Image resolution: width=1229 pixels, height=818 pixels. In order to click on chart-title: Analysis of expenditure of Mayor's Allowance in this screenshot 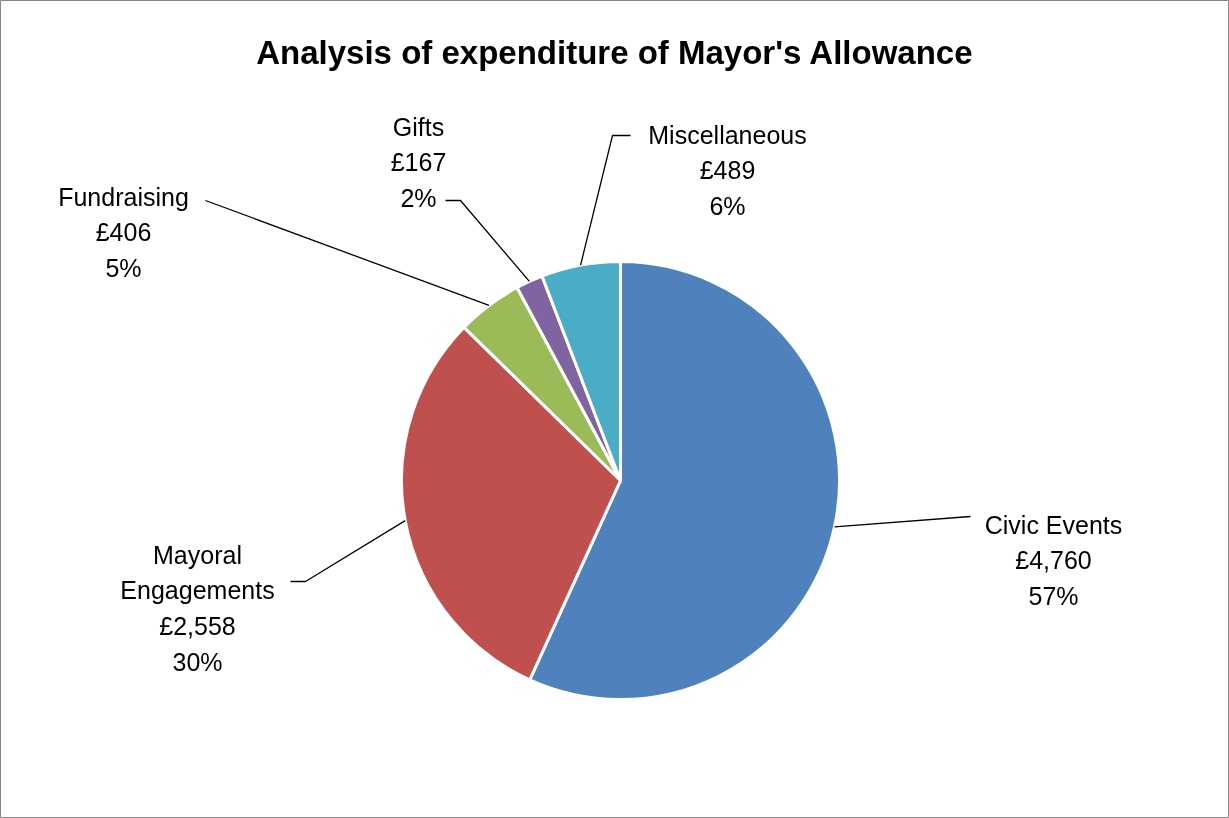, I will do `click(614, 52)`.